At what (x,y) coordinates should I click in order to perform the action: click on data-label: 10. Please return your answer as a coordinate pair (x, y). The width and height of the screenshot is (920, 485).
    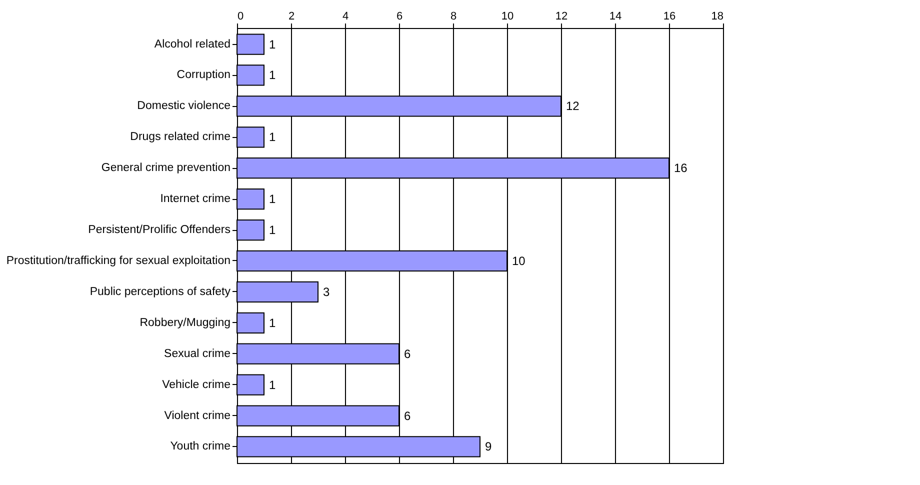
    Looking at the image, I should click on (519, 261).